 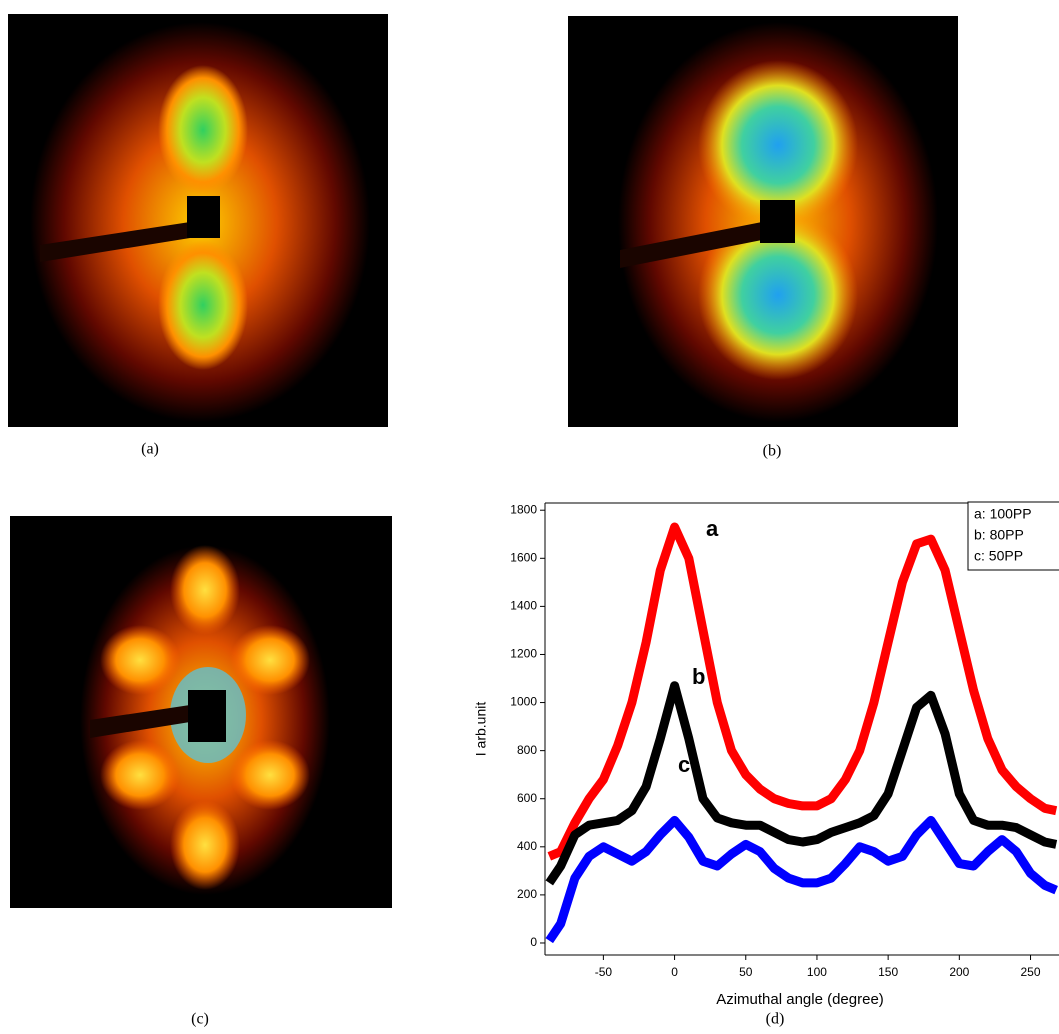 What do you see at coordinates (481, 729) in the screenshot?
I see `y-axis-label: I arb.unit` at bounding box center [481, 729].